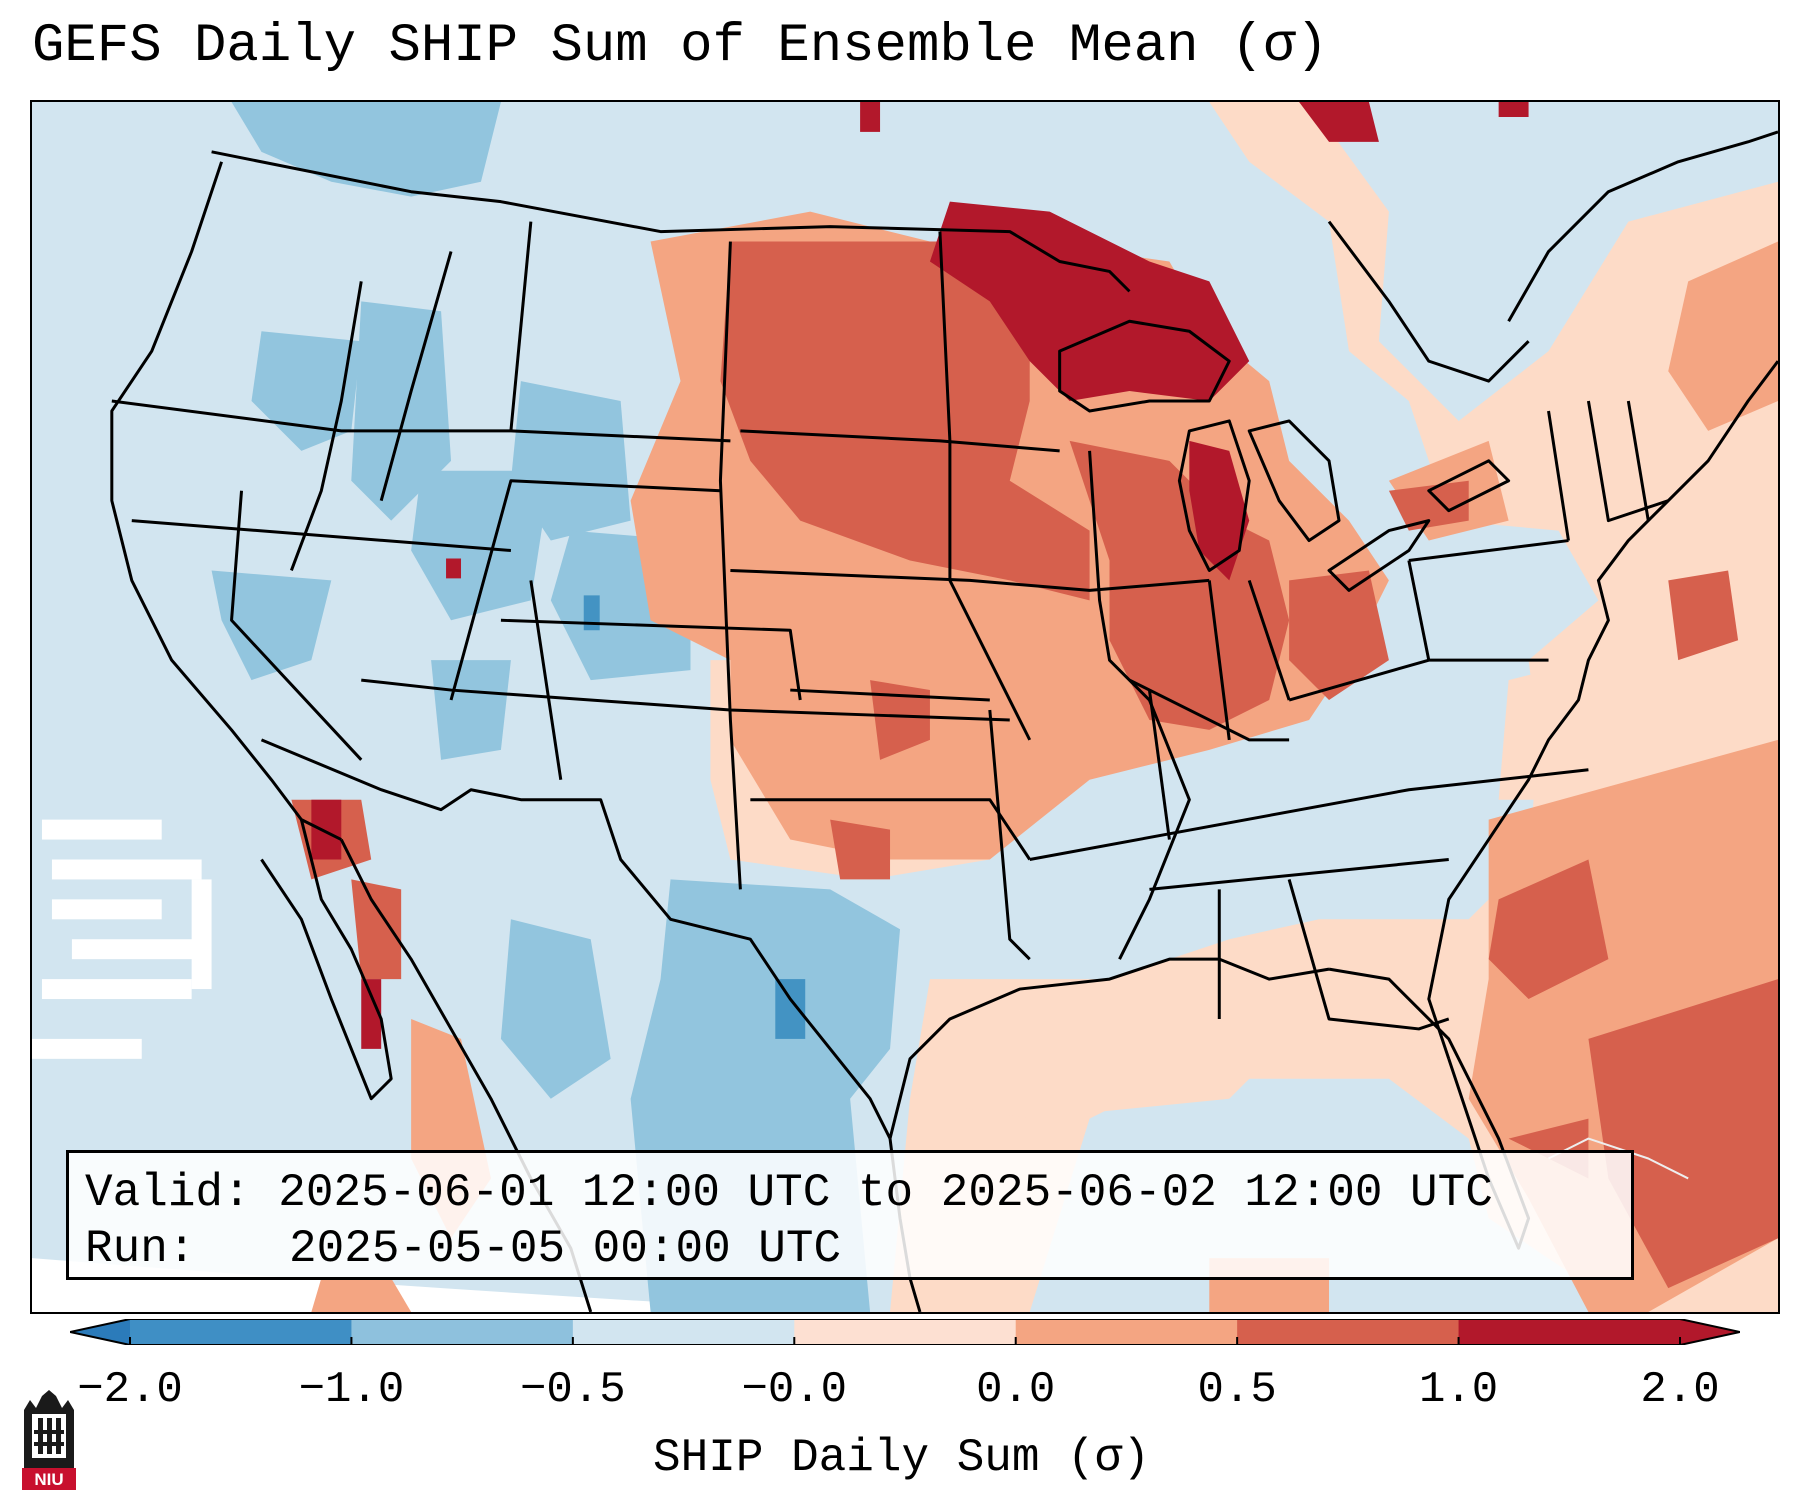  What do you see at coordinates (694, 817) in the screenshot?
I see `anomaly-negative-strong` at bounding box center [694, 817].